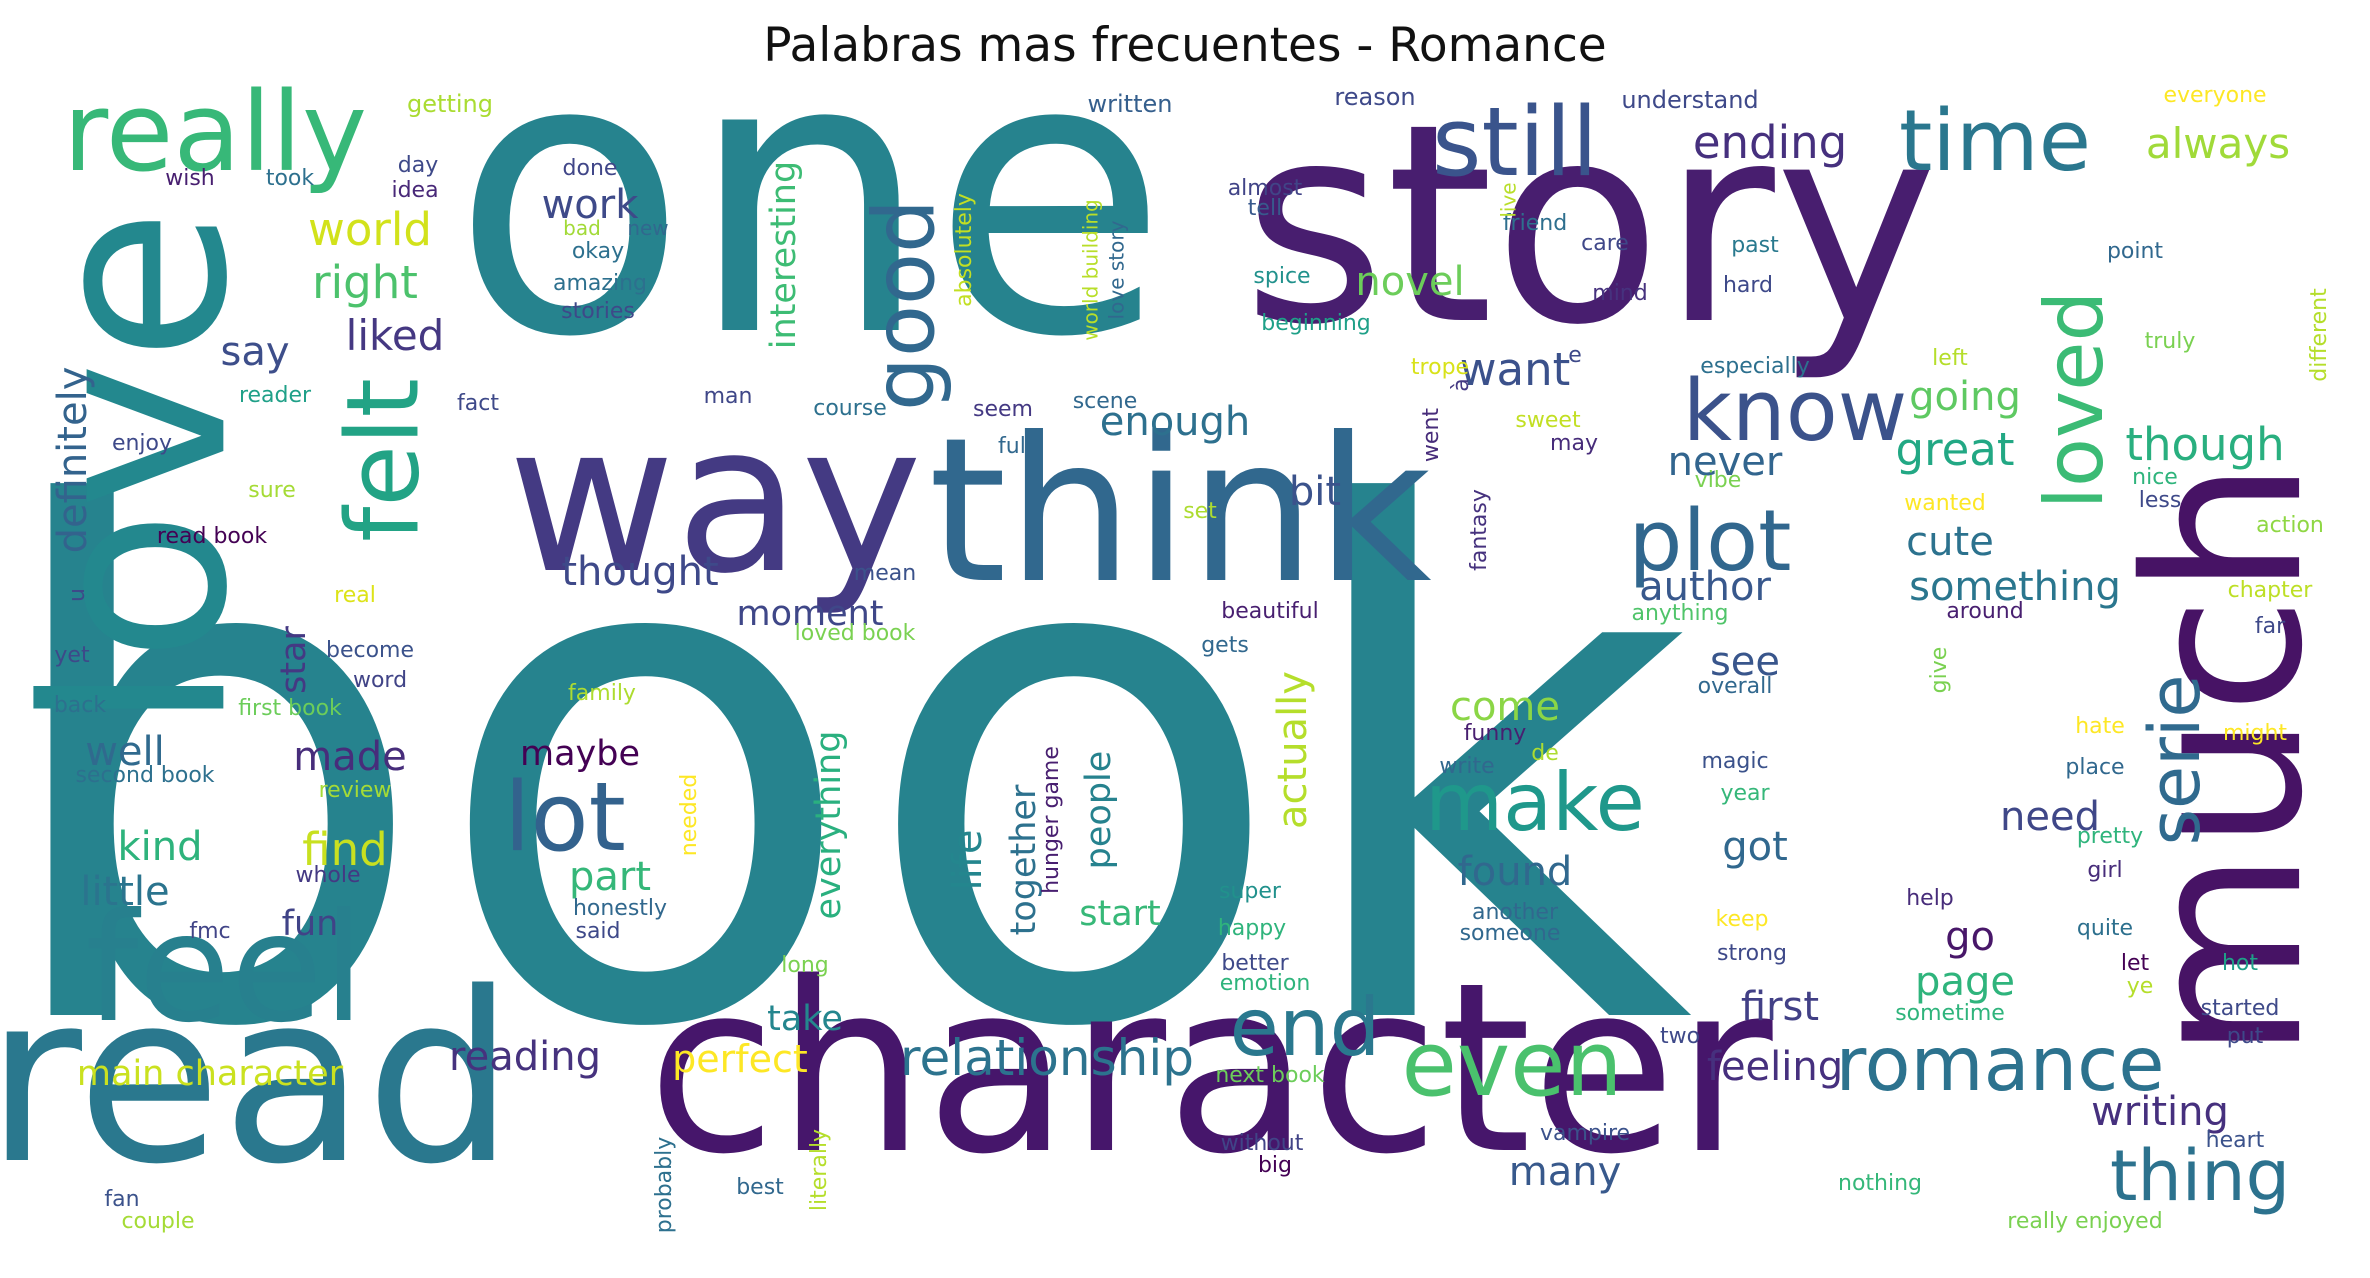 This screenshot has width=2370, height=1278. What do you see at coordinates (1515, 369) in the screenshot?
I see `word-want: want` at bounding box center [1515, 369].